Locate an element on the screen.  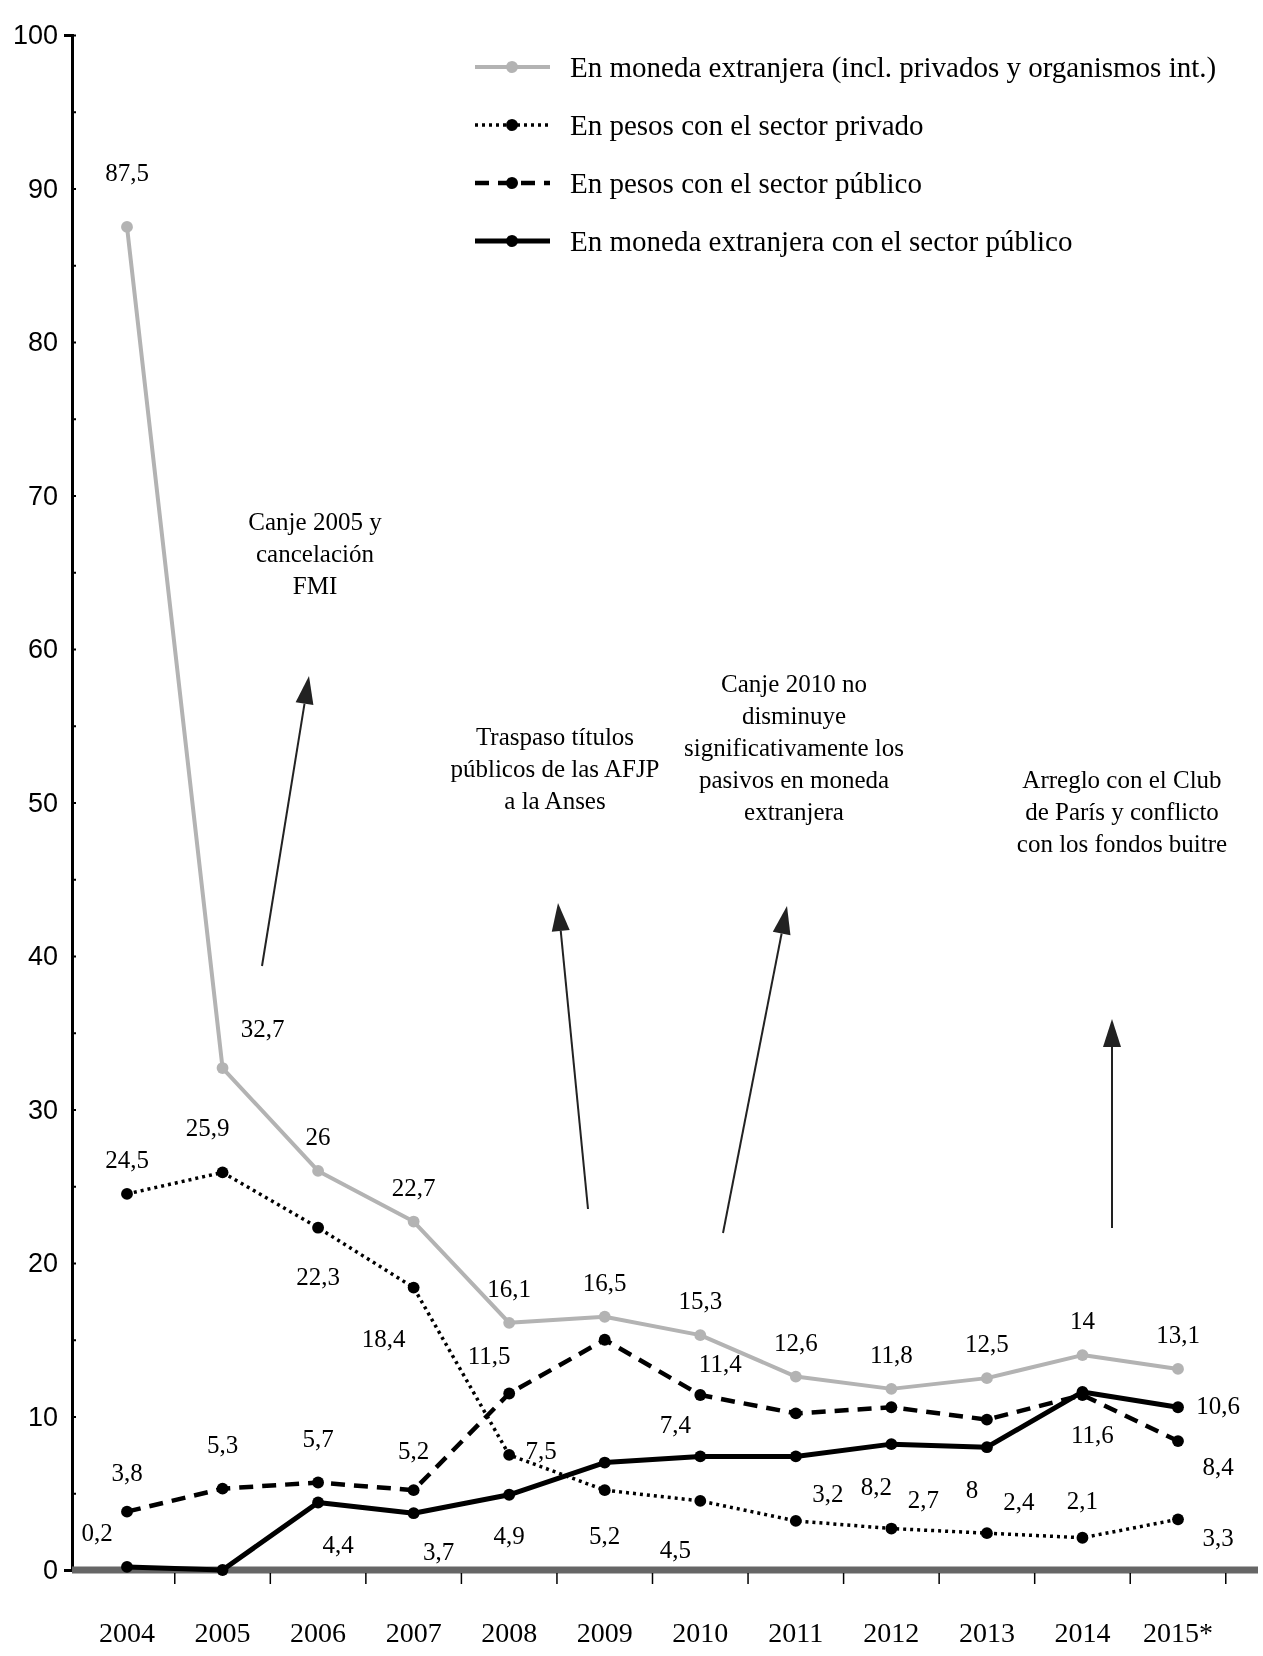
data-label: 87,5 is located at coordinates (127, 172).